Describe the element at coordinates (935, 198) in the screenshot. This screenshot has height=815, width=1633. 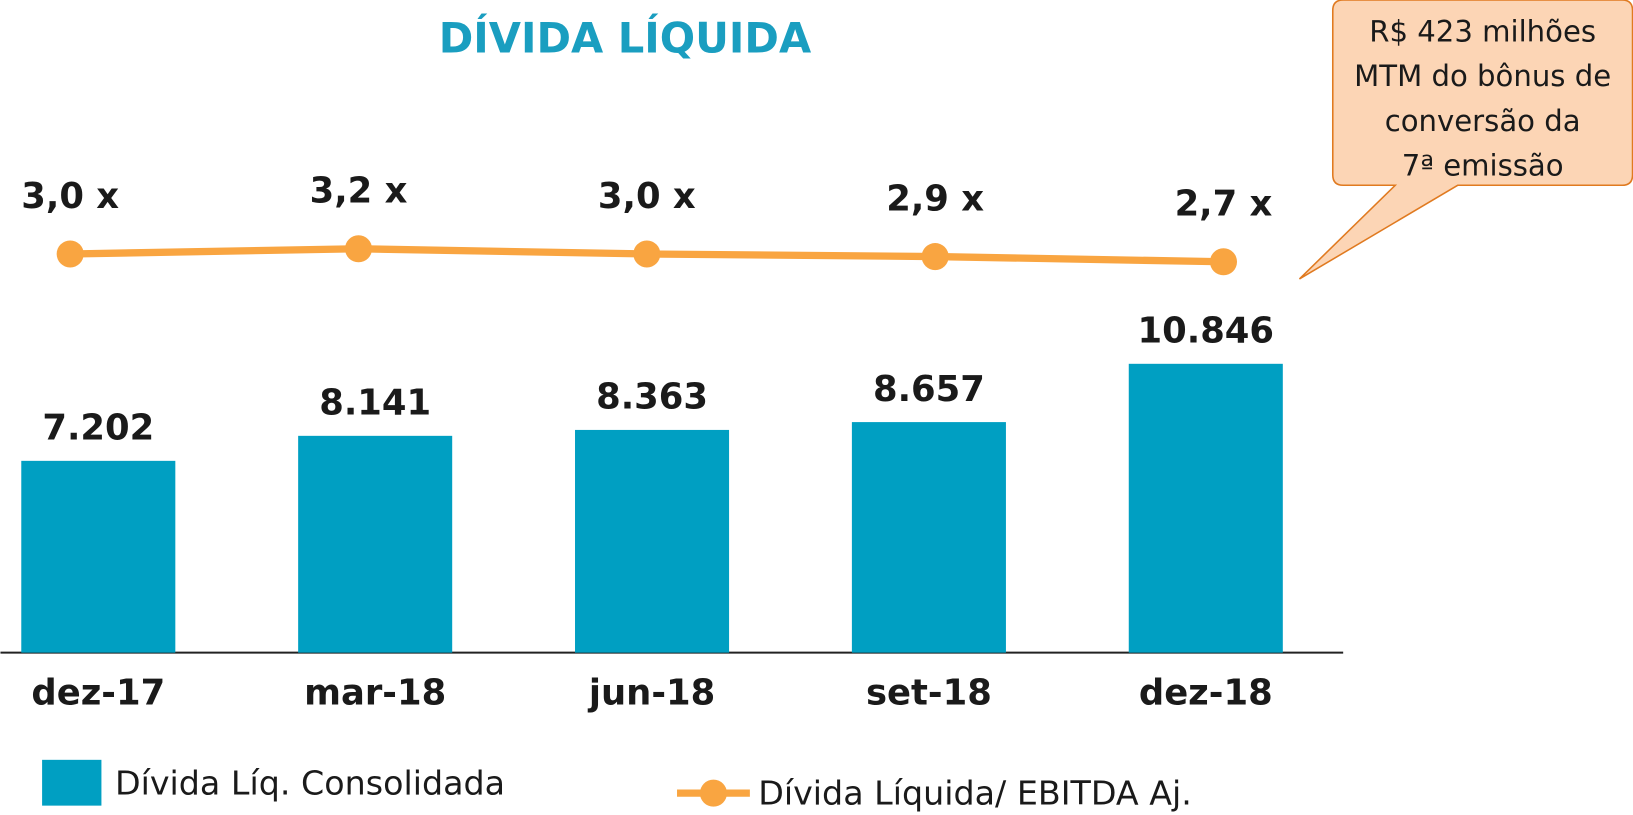
I see `value-label: 2,9 x` at that location.